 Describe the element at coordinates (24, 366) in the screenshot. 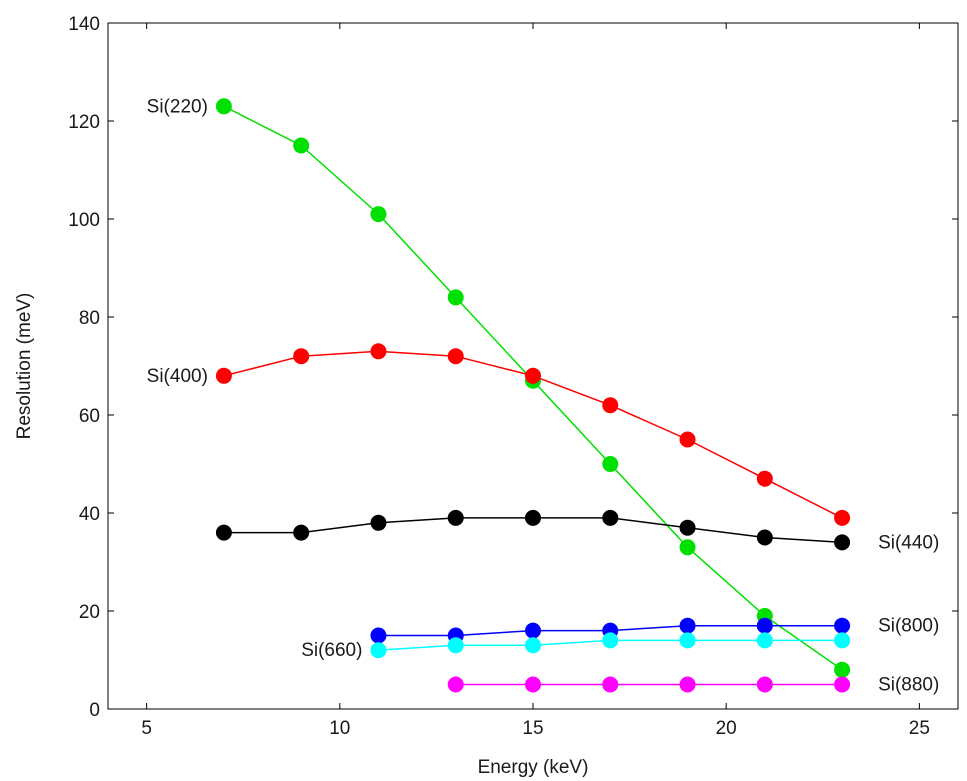

I see `y-axis-label: Resolution (meV)` at that location.